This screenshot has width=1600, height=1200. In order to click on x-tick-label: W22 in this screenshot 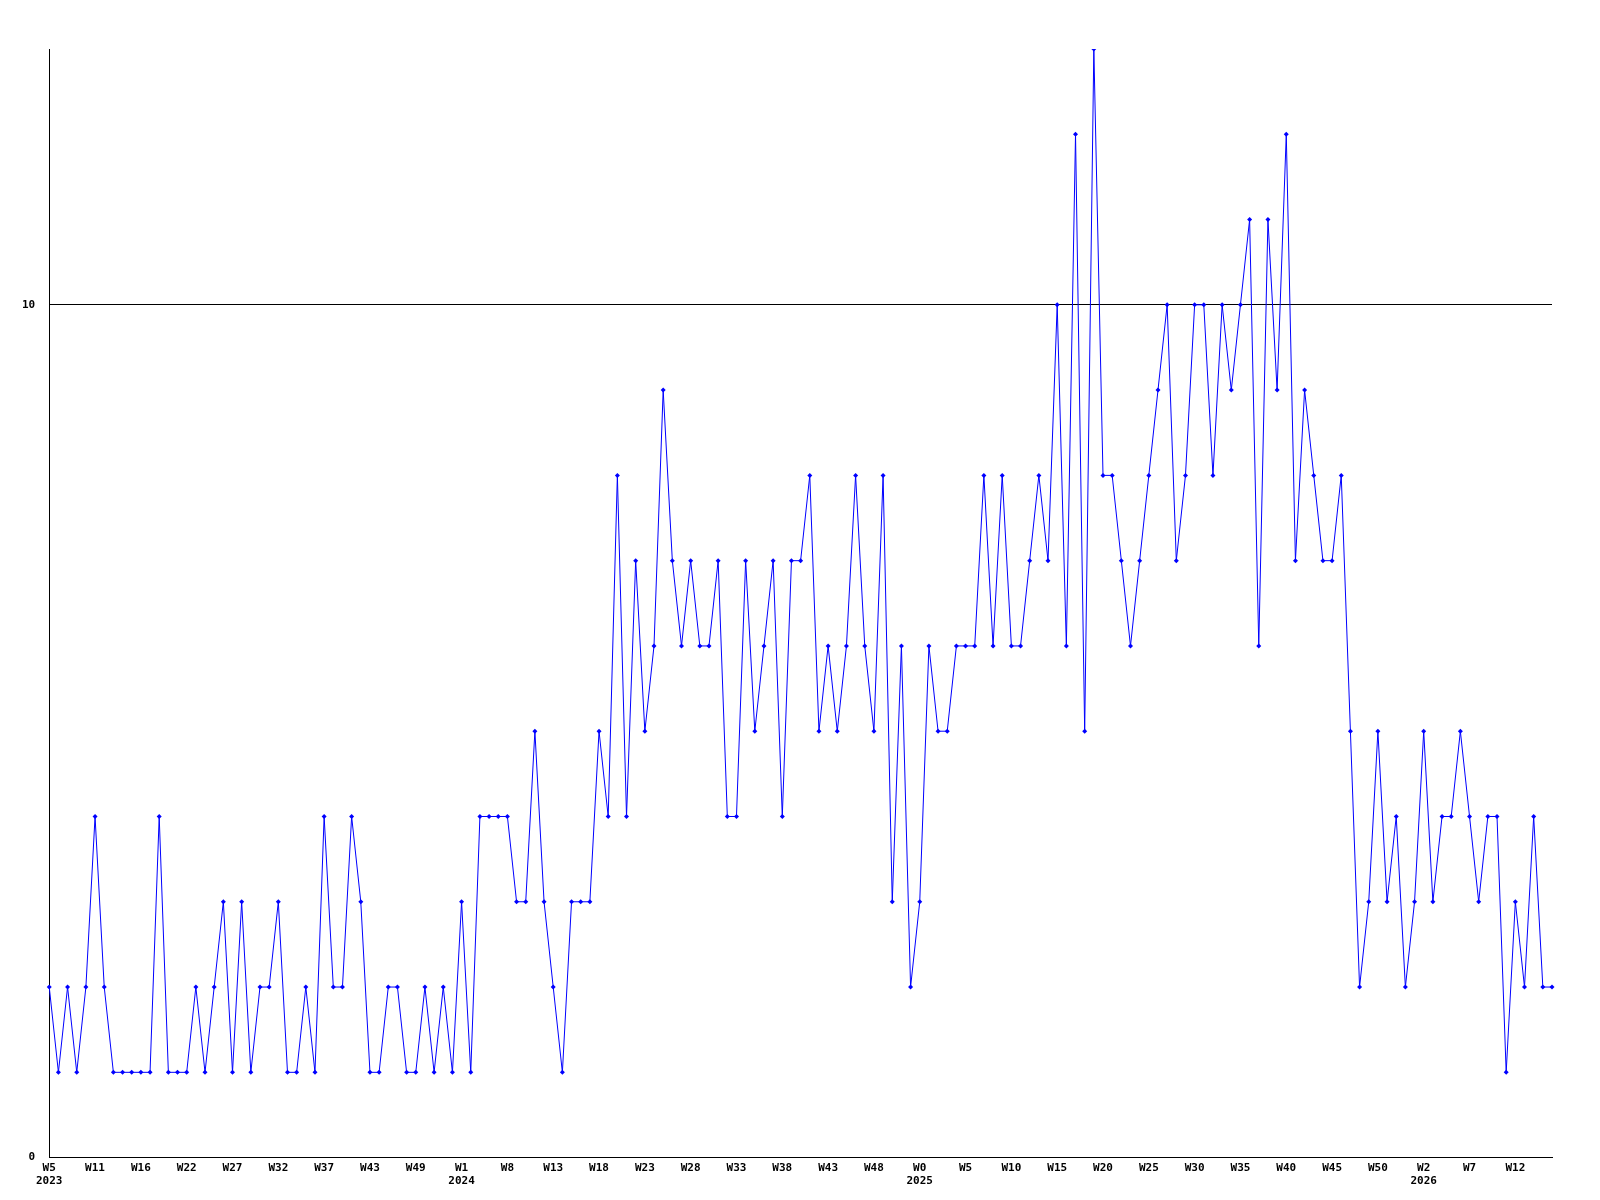, I will do `click(186, 1168)`.